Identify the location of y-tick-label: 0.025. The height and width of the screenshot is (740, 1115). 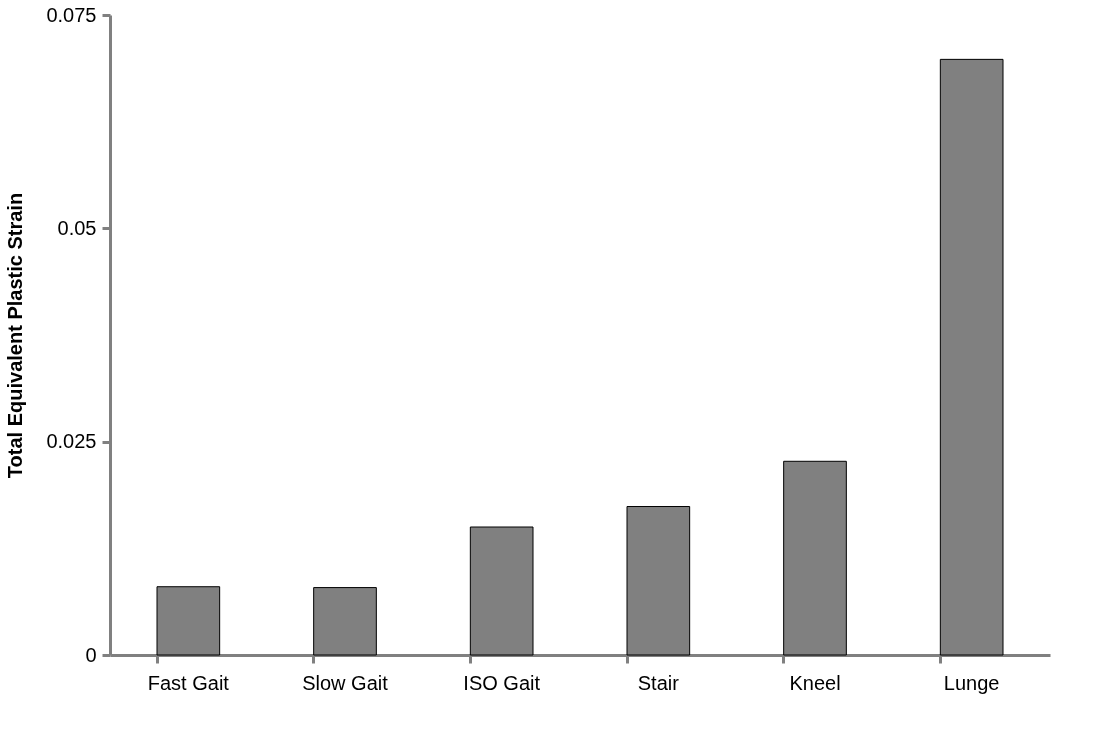
(71, 441).